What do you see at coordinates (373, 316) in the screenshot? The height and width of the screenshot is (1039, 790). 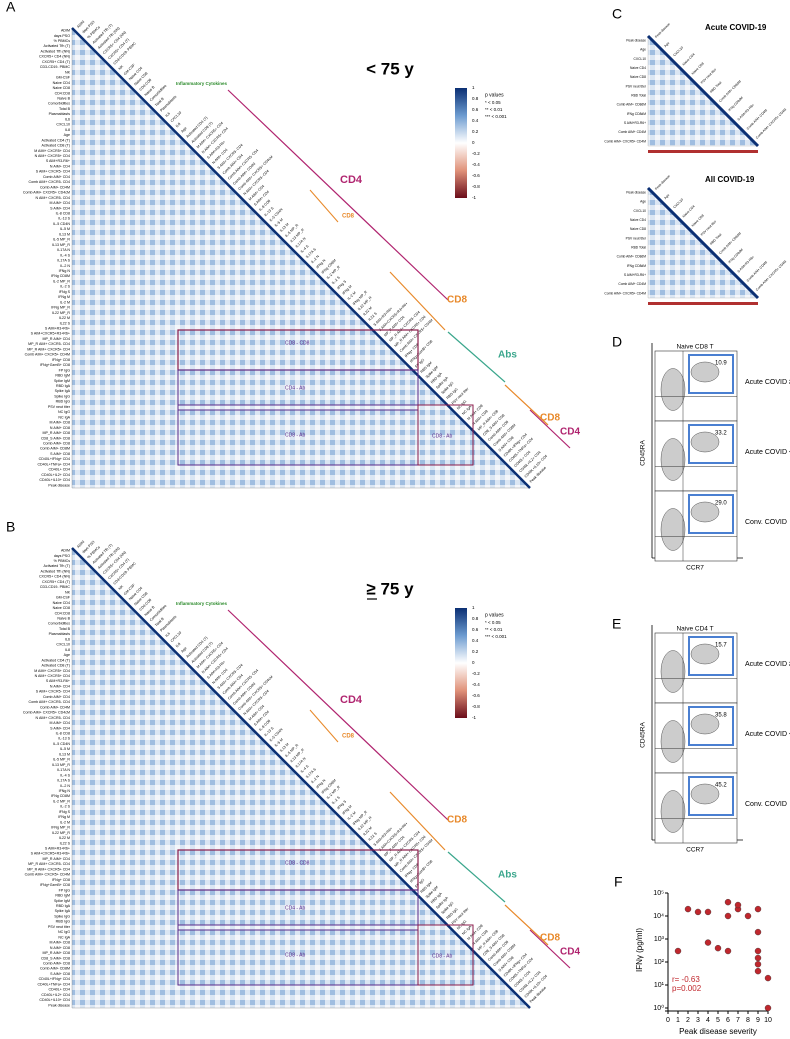 I see `diagonal-label: IL22 S` at bounding box center [373, 316].